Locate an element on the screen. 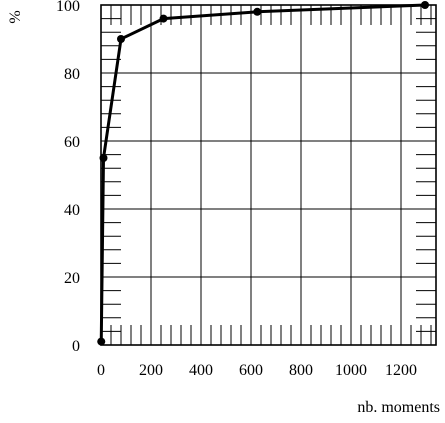 The image size is (445, 423). x-tick-label: 200 is located at coordinates (151, 370).